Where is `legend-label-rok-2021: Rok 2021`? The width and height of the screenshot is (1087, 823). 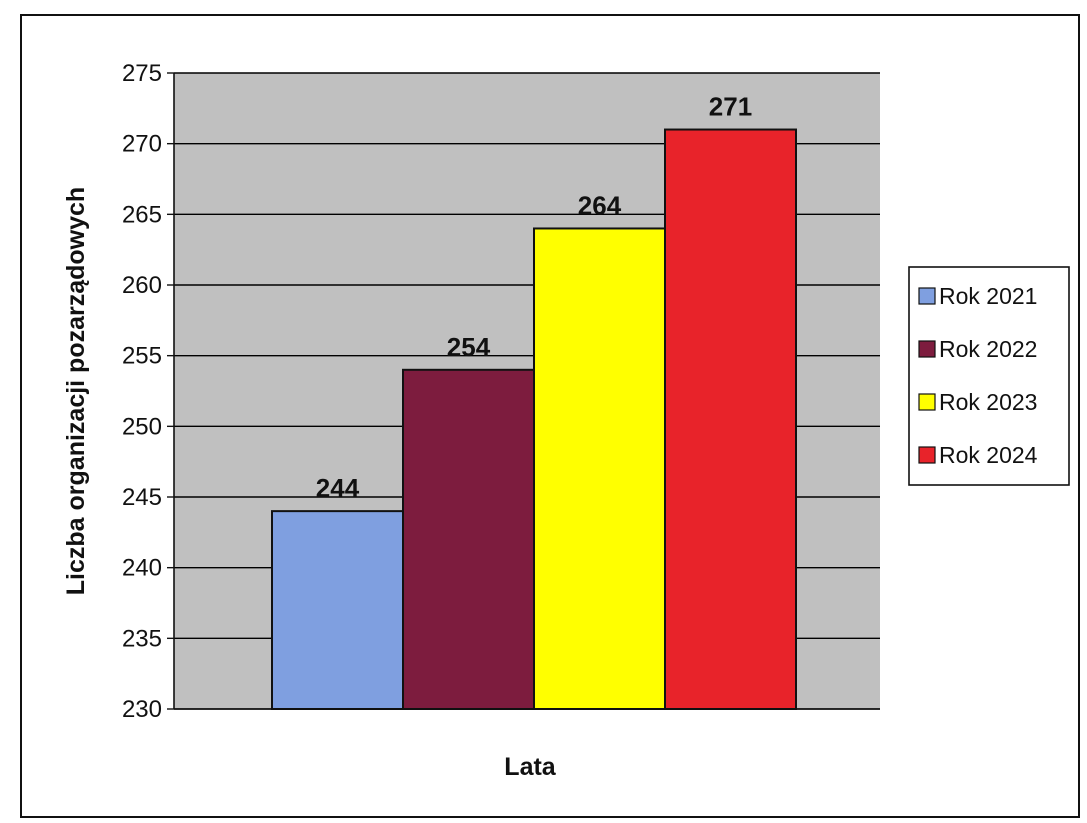
legend-label-rok-2021: Rok 2021 is located at coordinates (988, 296).